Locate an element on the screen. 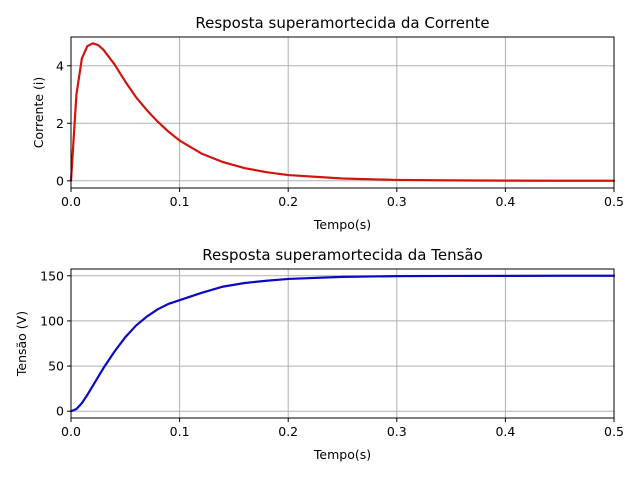 Image resolution: width=640 pixels, height=480 pixels. chart-1-title: Resposta superamortecida da Corrente is located at coordinates (342, 23).